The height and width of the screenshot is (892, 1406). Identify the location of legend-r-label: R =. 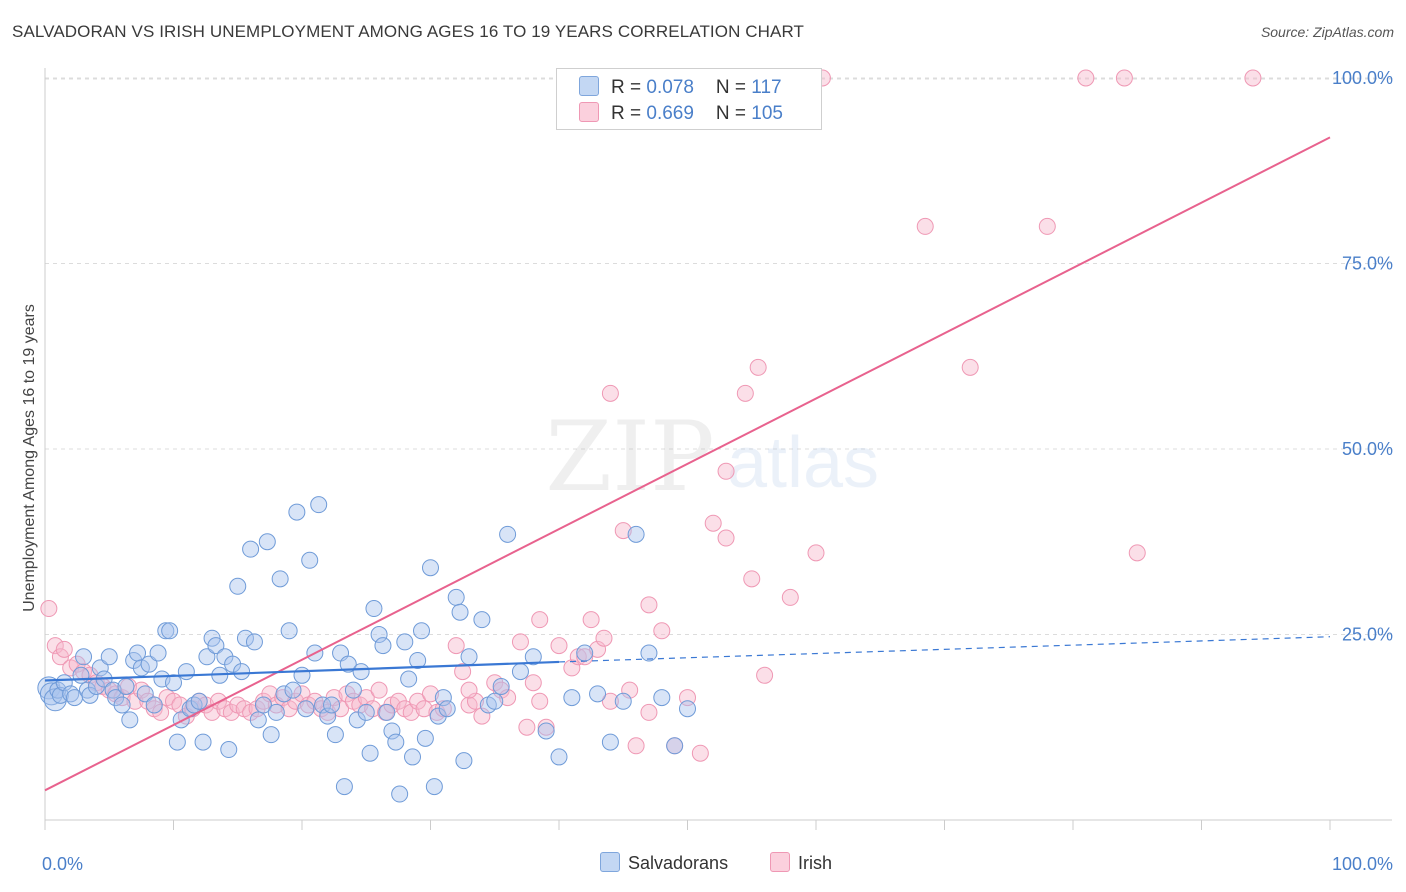
(629, 113).